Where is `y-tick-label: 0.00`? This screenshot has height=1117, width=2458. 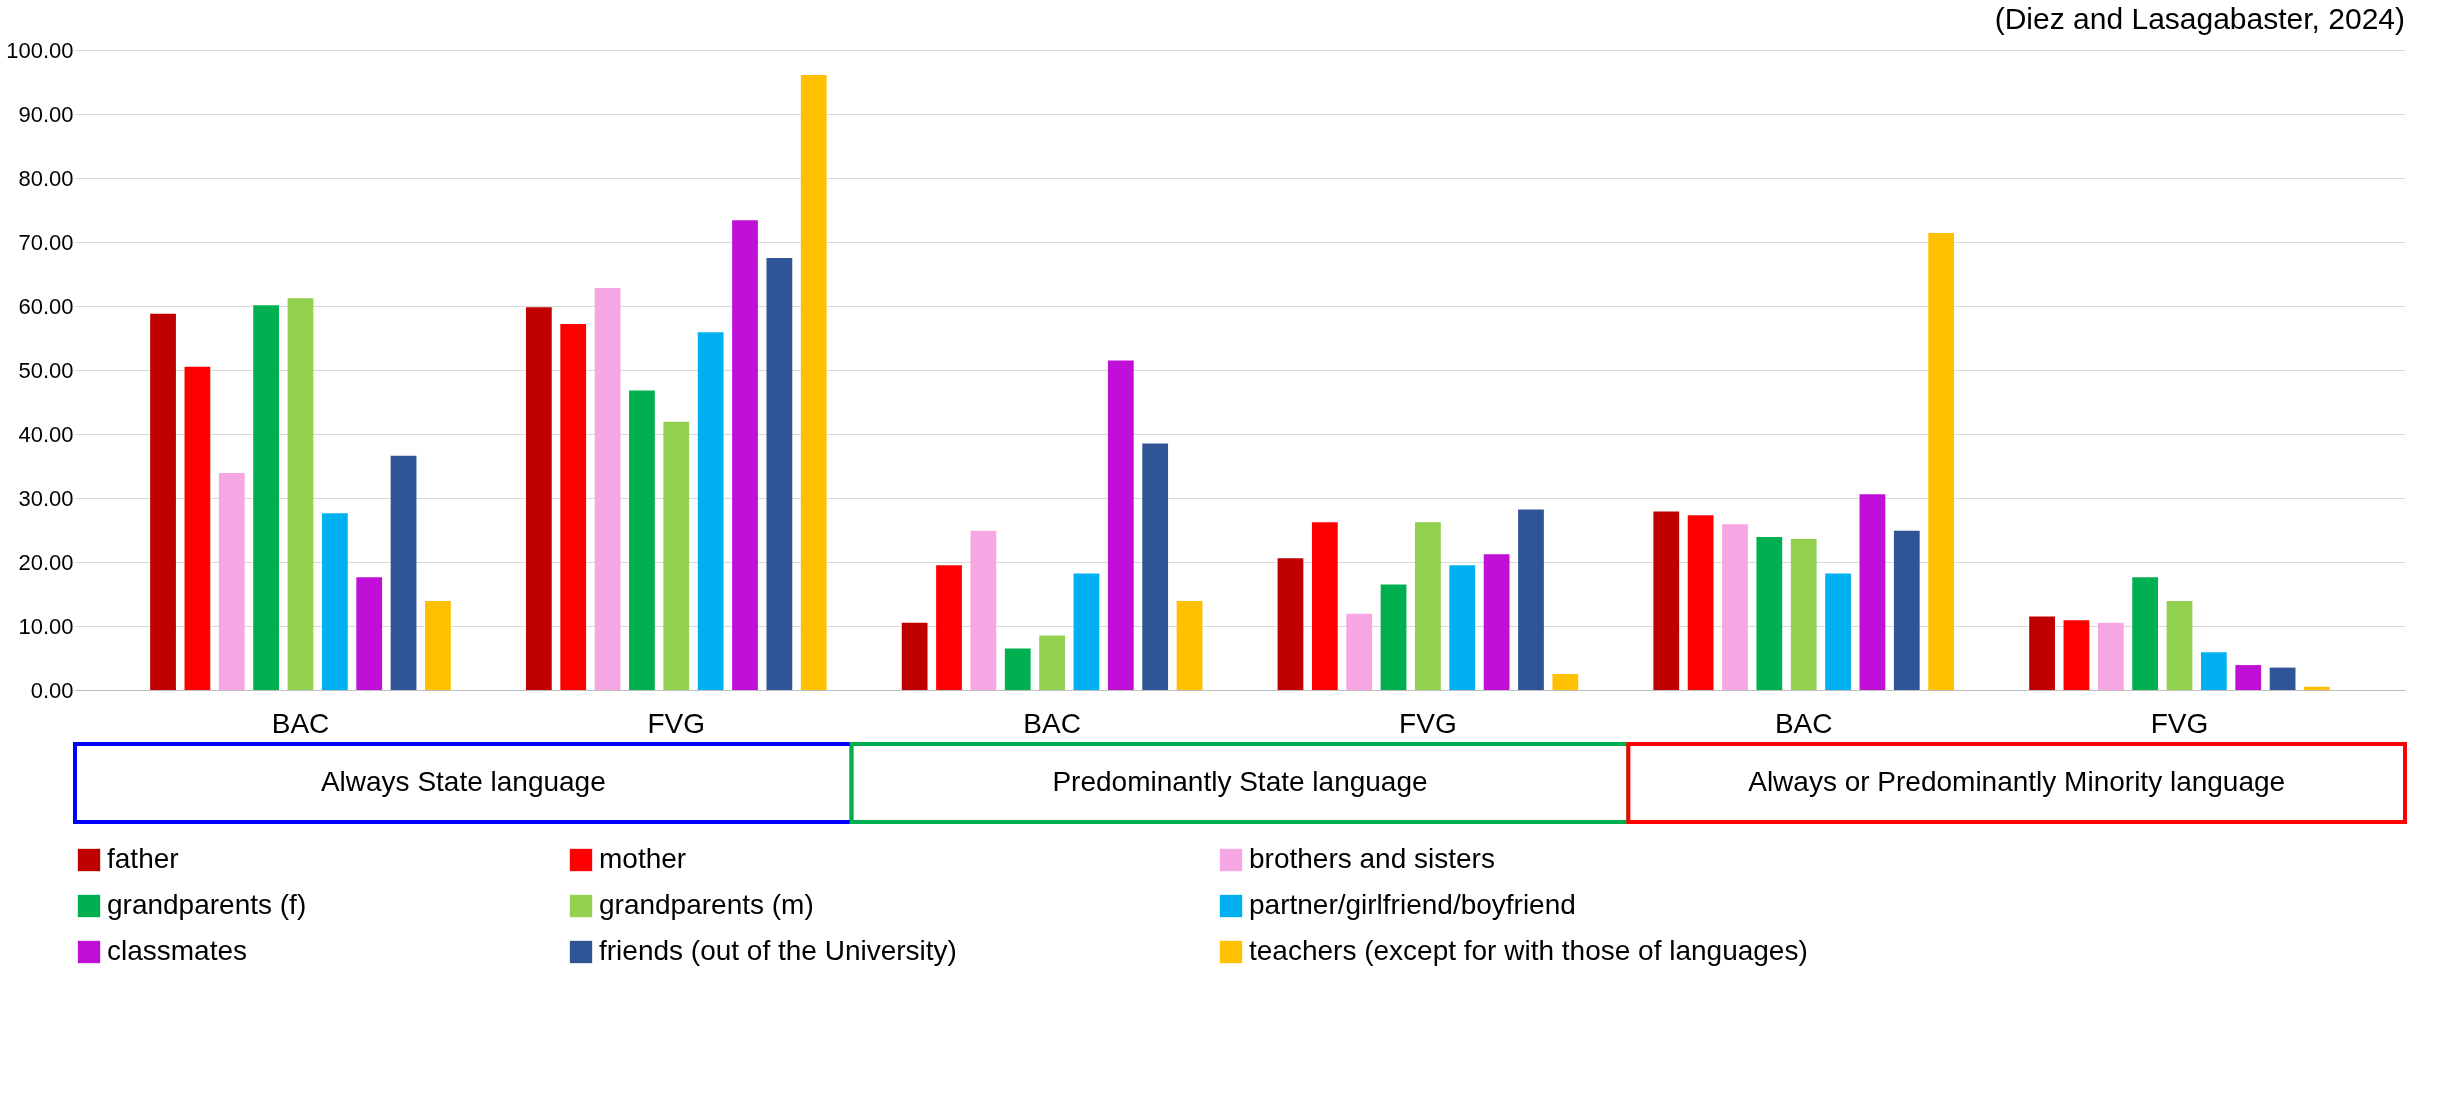 y-tick-label: 0.00 is located at coordinates (52, 690).